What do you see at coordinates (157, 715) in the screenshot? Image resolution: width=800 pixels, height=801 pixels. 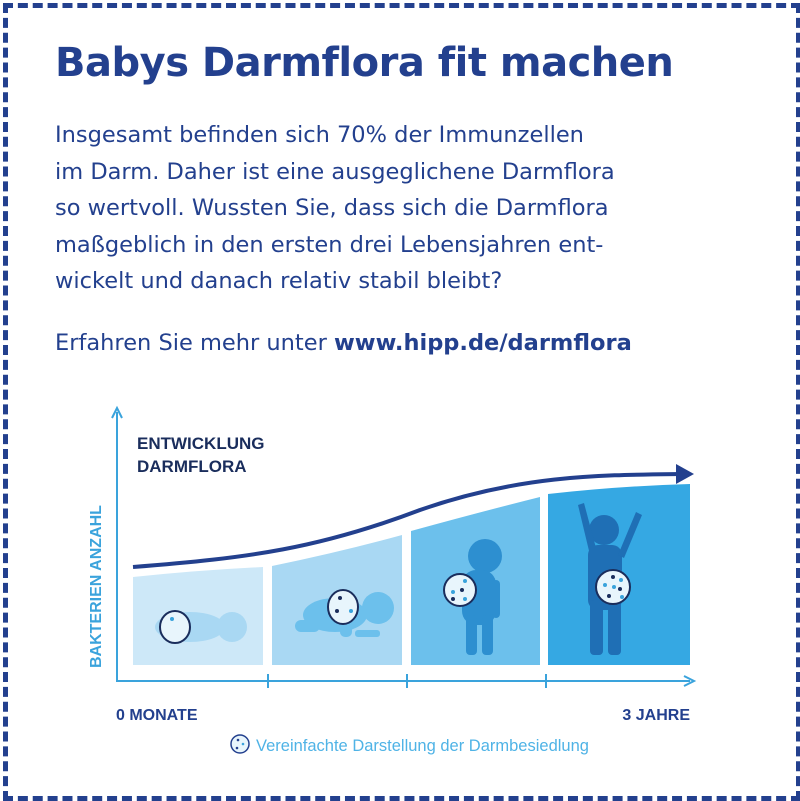 I see `x-start-label: 0 MONATE` at bounding box center [157, 715].